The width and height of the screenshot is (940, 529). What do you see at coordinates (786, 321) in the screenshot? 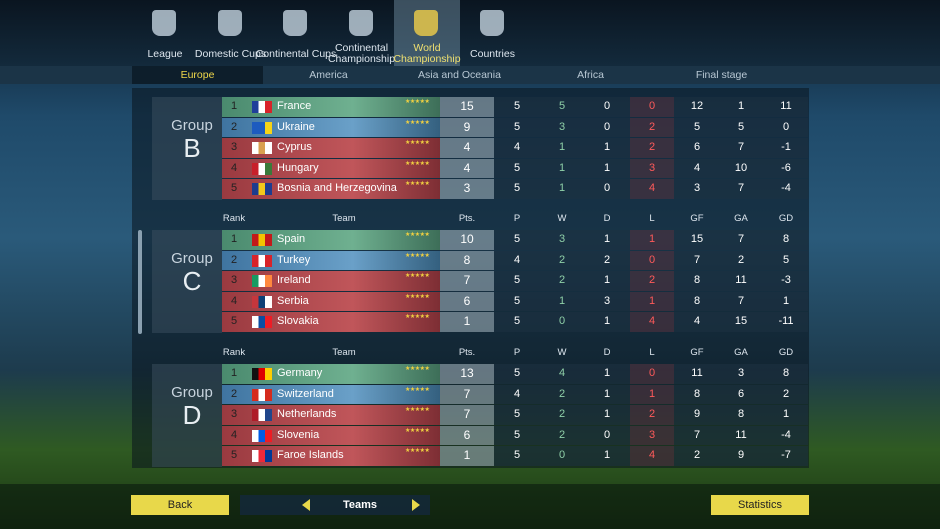
I see `cell: -11` at bounding box center [786, 321].